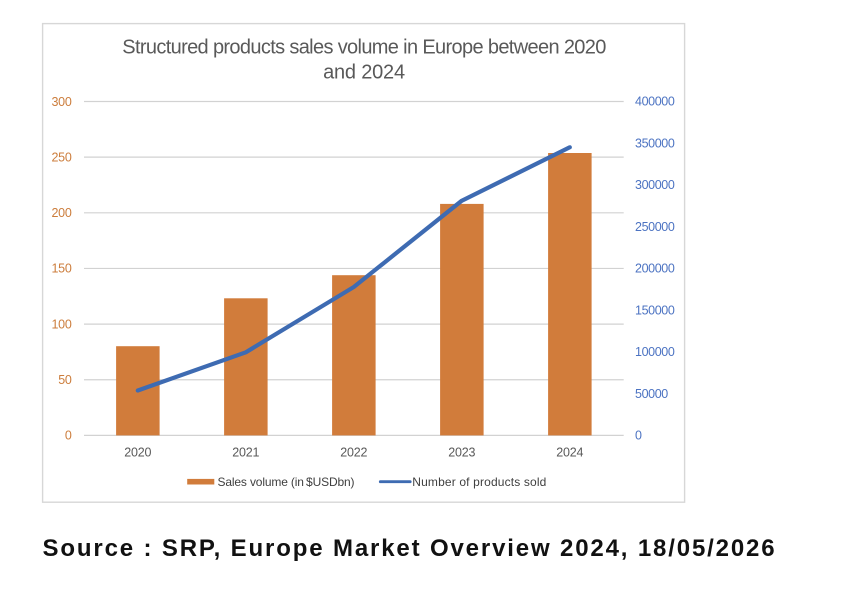 This screenshot has width=842, height=595. What do you see at coordinates (62, 157) in the screenshot?
I see `svg-text: 250` at bounding box center [62, 157].